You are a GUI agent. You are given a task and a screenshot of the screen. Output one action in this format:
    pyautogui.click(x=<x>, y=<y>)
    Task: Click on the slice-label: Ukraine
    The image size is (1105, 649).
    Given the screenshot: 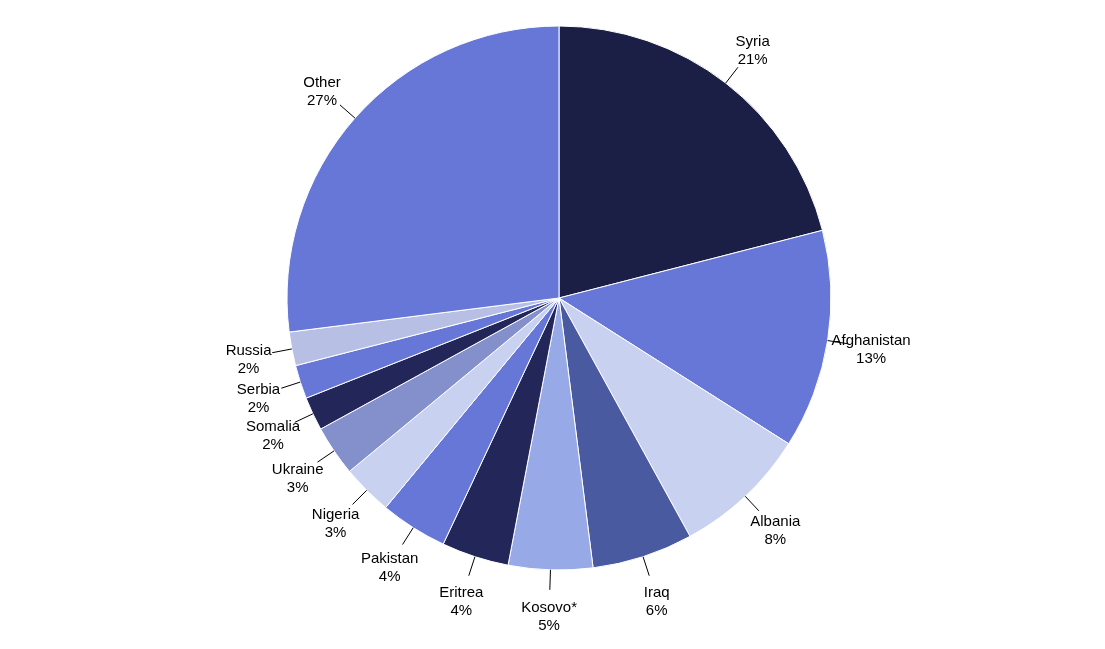 What is the action you would take?
    pyautogui.click(x=297, y=468)
    